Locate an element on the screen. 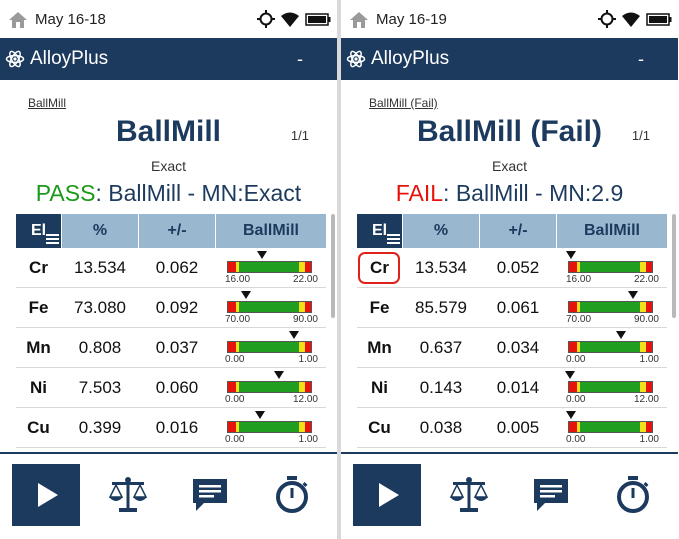  table-row: Cu 0.399 0.016 0.00 1.00 is located at coordinates (171, 428).